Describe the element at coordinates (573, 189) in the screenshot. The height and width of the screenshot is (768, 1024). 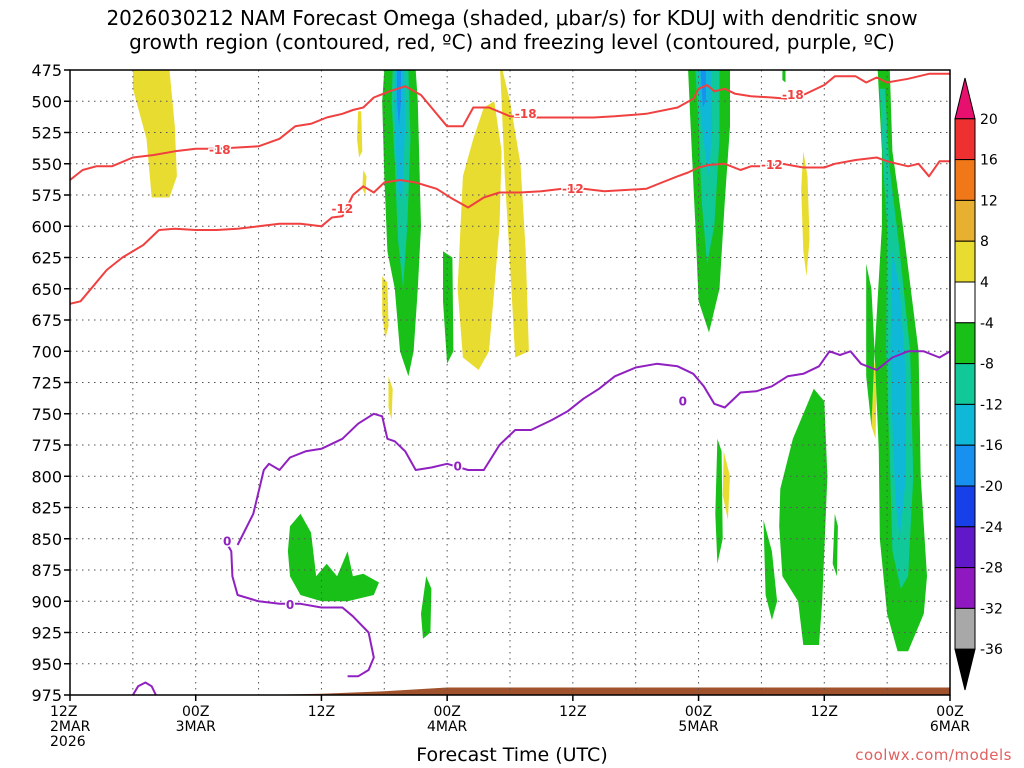
I see `contour-label-4: -12` at that location.